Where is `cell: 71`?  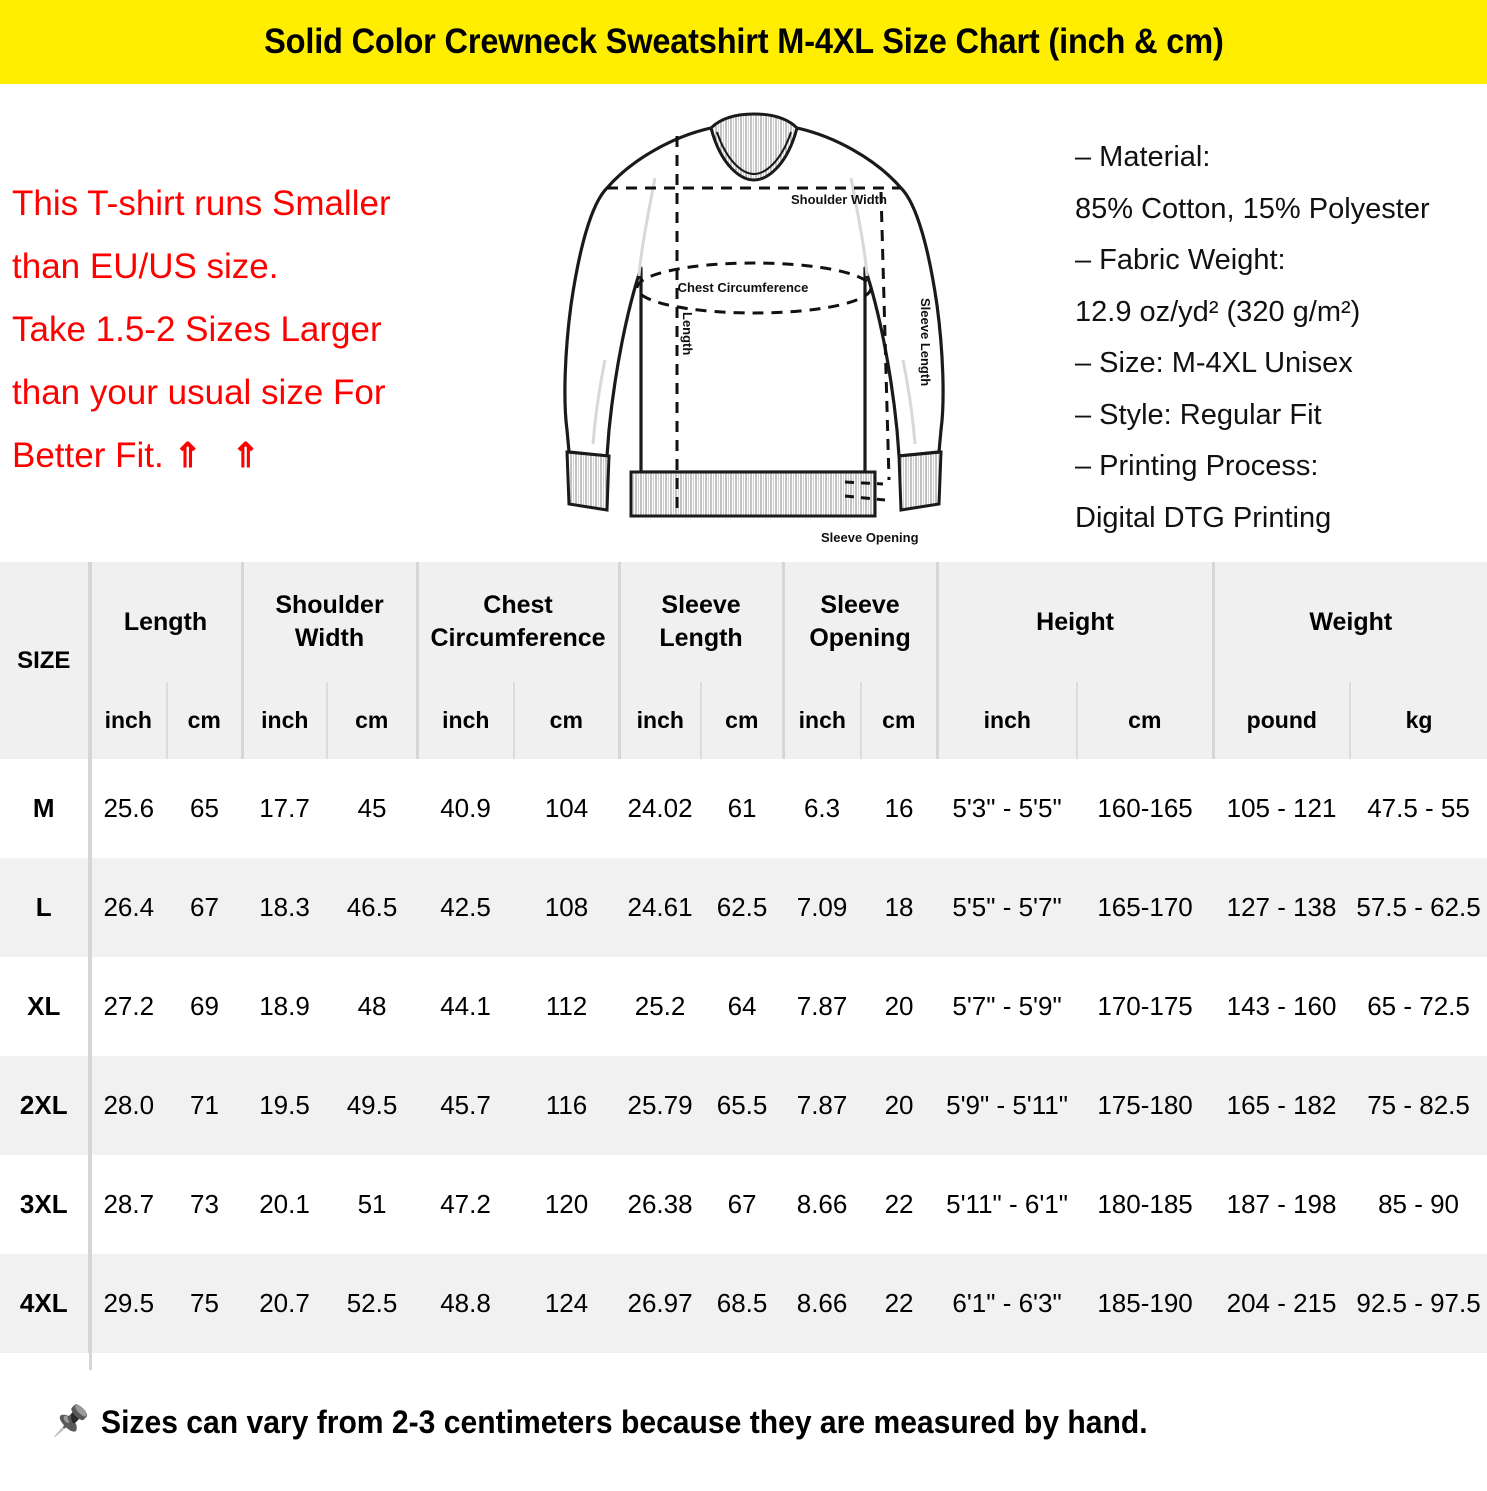 cell: 71 is located at coordinates (205, 1105).